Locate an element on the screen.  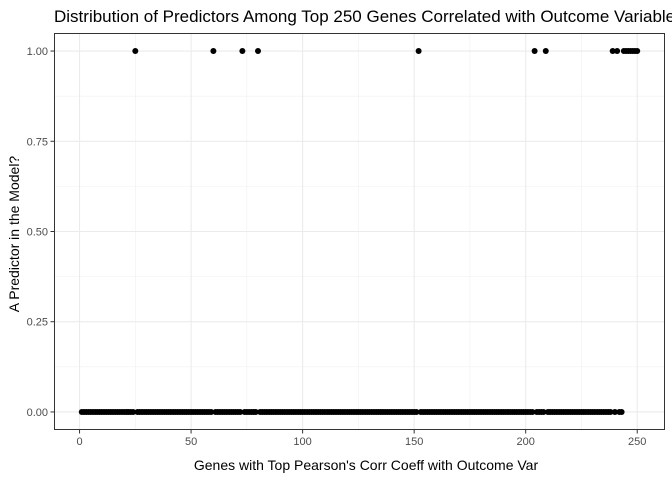
y-axis: 0.00 0.25 0.50 0.75 1.00 is located at coordinates (40, 232).